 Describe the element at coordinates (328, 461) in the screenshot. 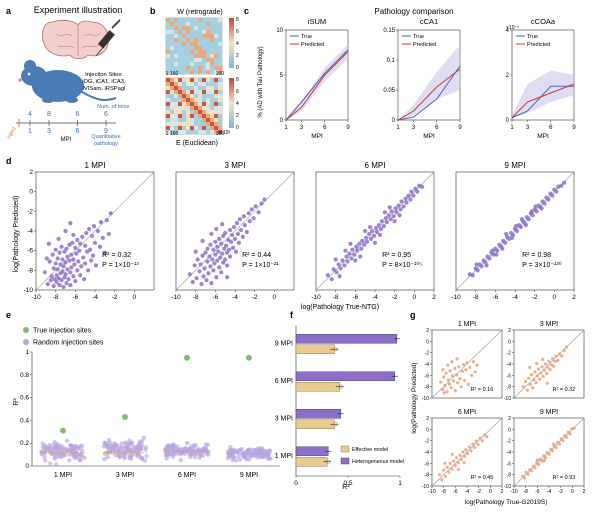

I see `f-point` at that location.